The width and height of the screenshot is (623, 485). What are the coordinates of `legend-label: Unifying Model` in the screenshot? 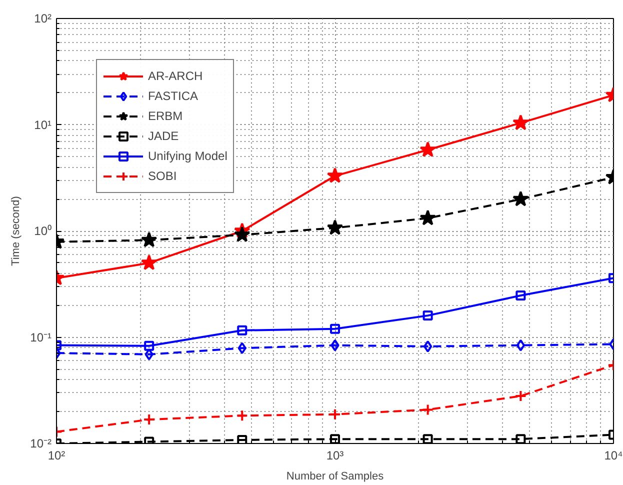 It's located at (188, 156).